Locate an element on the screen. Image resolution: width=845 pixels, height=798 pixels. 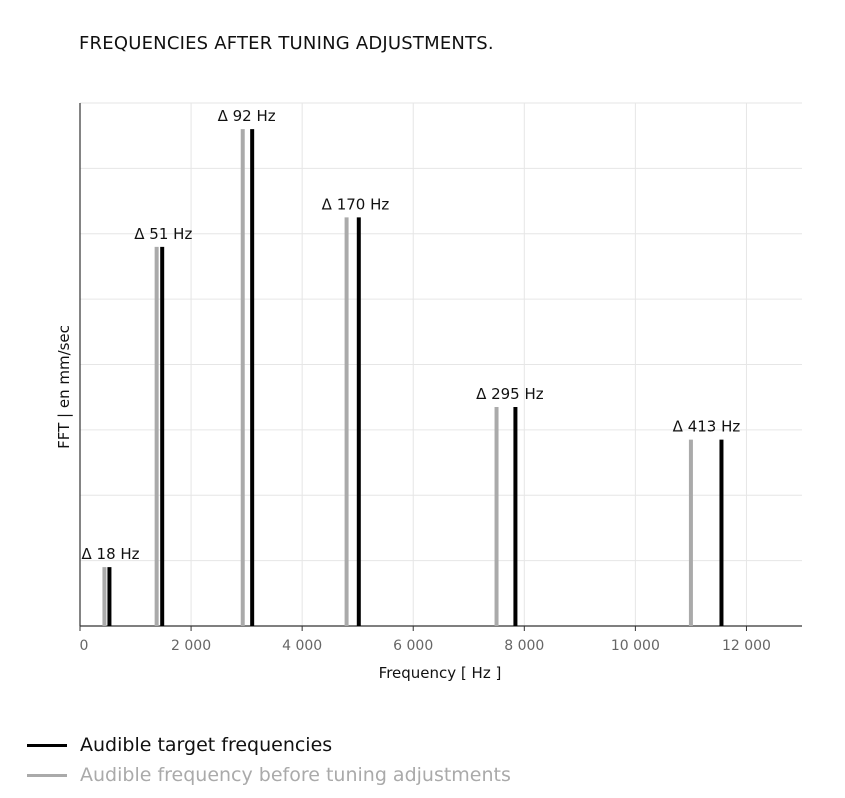
x-tick-label: 10 000 is located at coordinates (635, 646).